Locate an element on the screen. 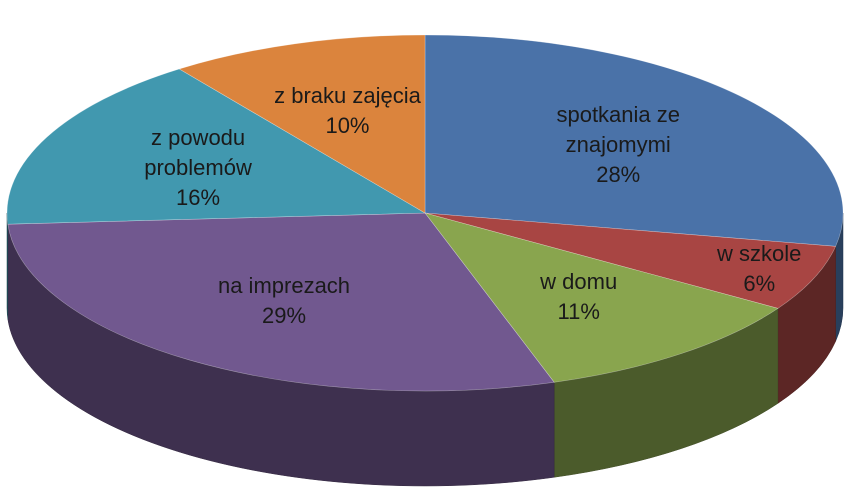 This screenshot has width=849, height=501. value-label: 28% is located at coordinates (618, 174).